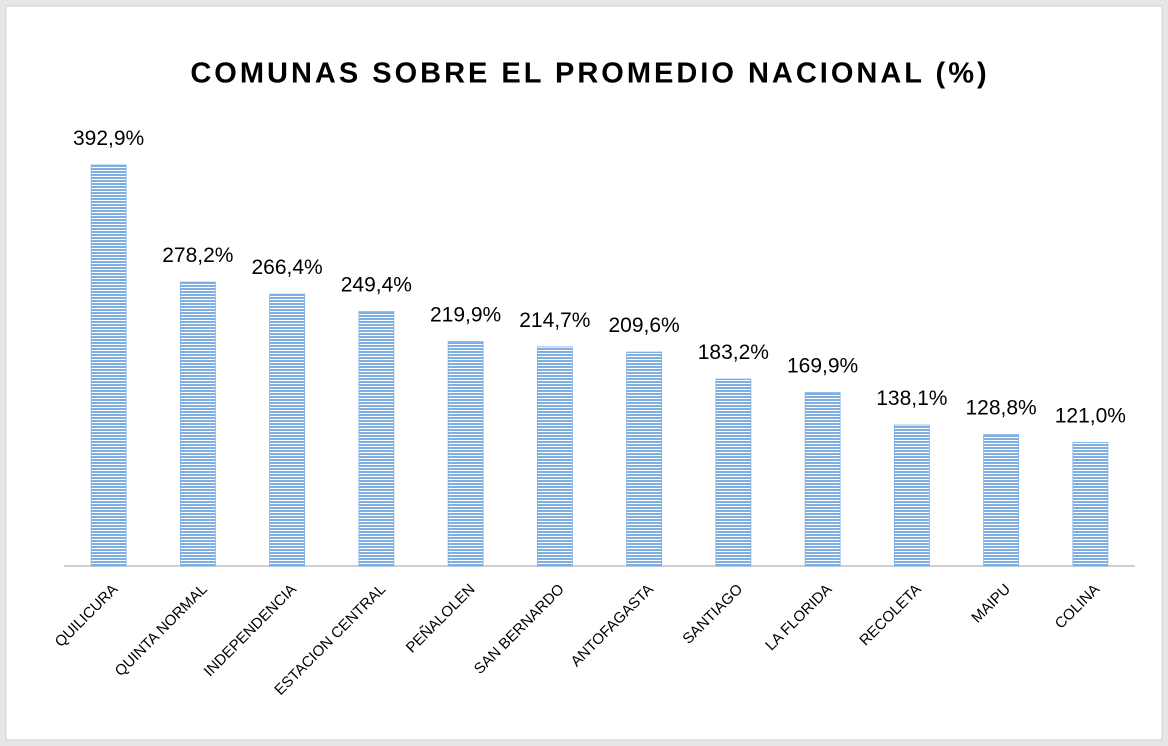 This screenshot has height=746, width=1168. Describe the element at coordinates (1001, 408) in the screenshot. I see `data-label: 128,8%` at that location.